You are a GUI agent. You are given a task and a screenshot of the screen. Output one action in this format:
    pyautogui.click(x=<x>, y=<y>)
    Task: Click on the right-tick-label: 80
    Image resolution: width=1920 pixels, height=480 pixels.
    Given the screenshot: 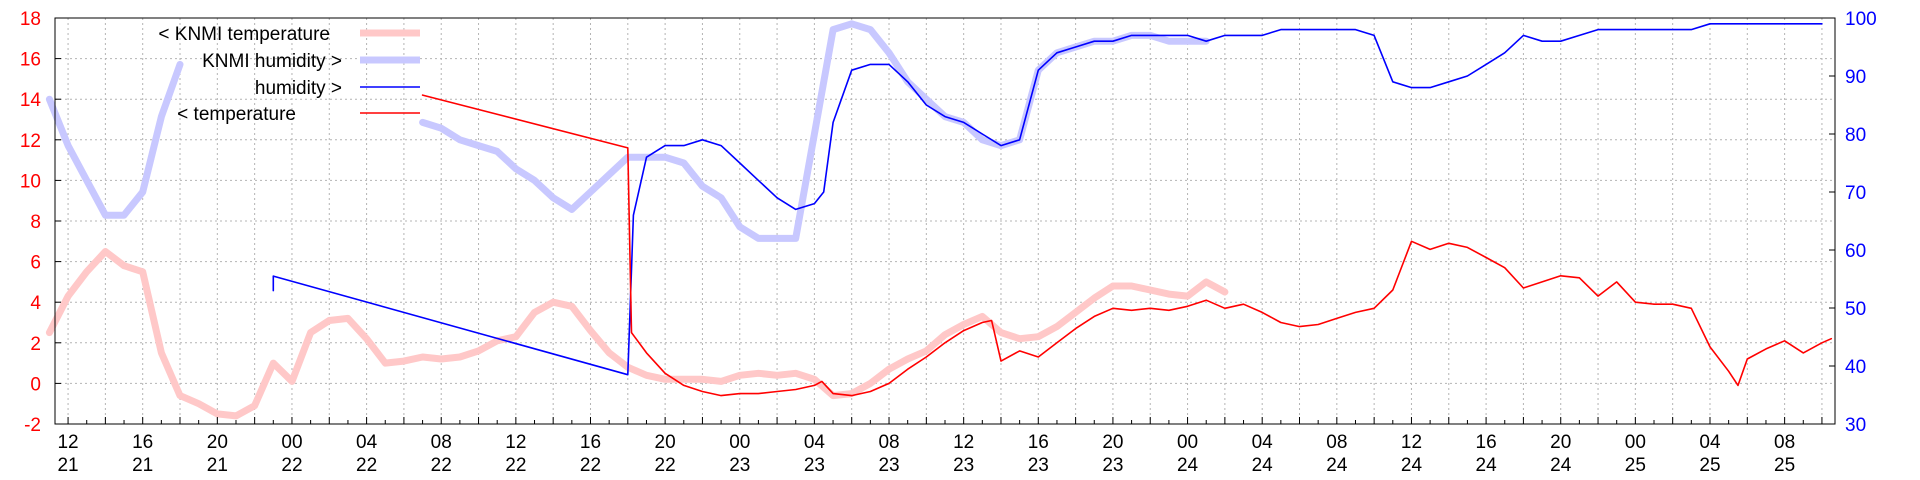 What is the action you would take?
    pyautogui.click(x=1855, y=135)
    